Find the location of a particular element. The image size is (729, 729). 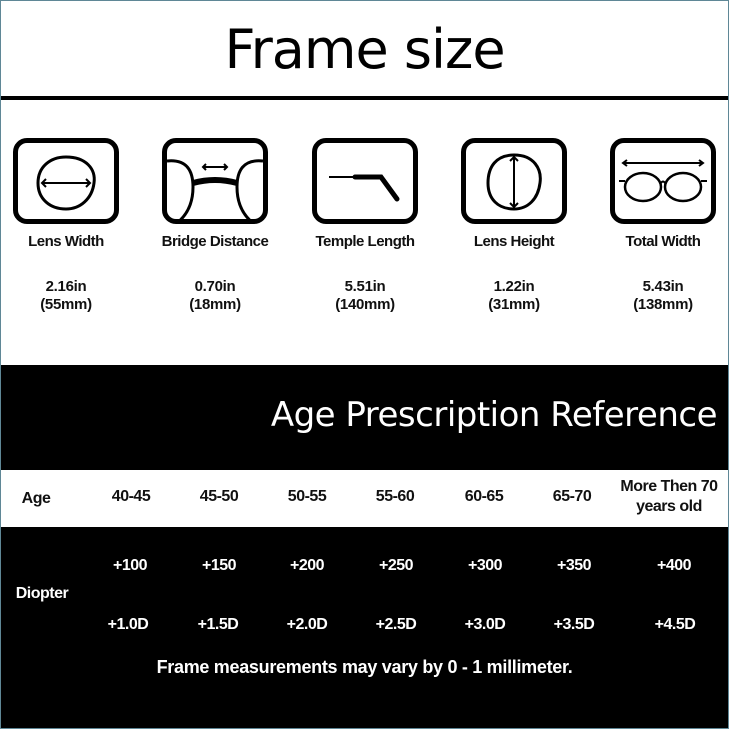

measurement-label: Total Width is located at coordinates (663, 241).